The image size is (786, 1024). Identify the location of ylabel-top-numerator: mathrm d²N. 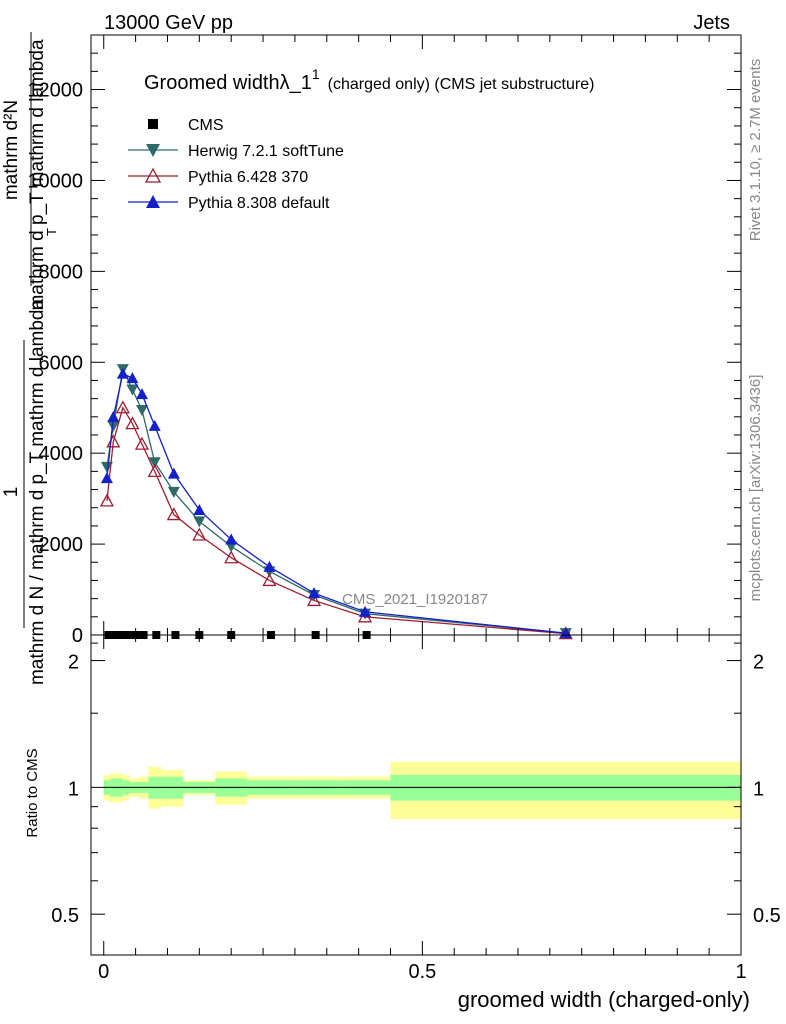
(11, 150).